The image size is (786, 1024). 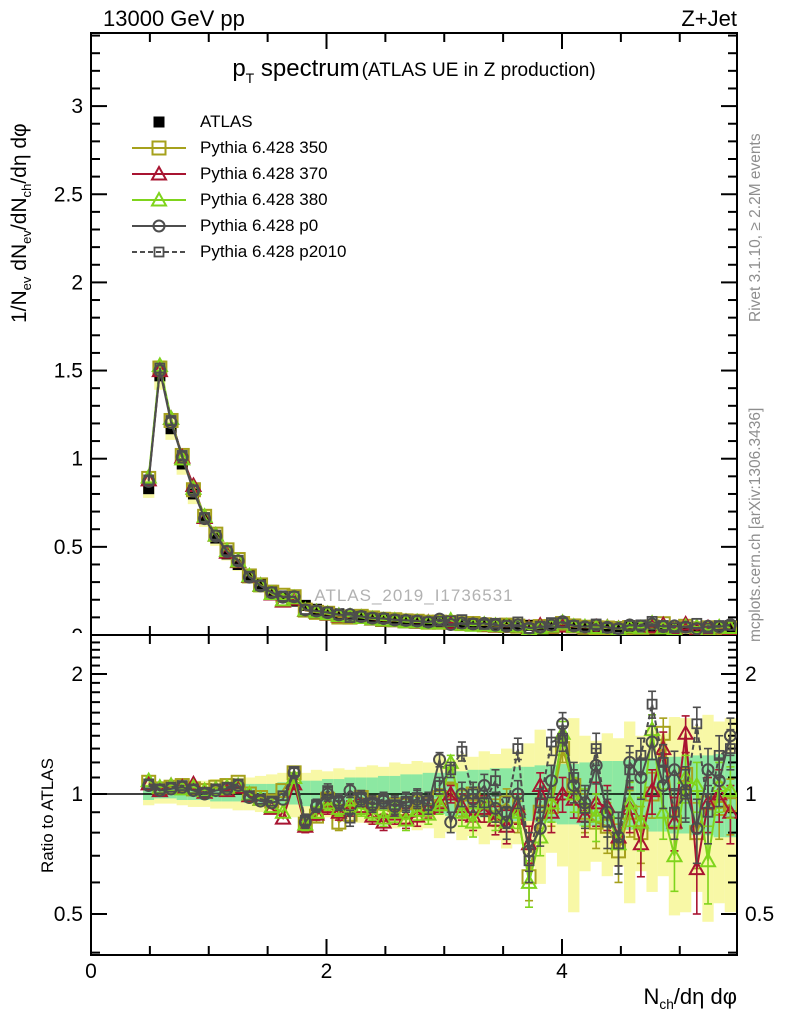 I want to click on legend-marker-square-open, so click(x=159, y=148).